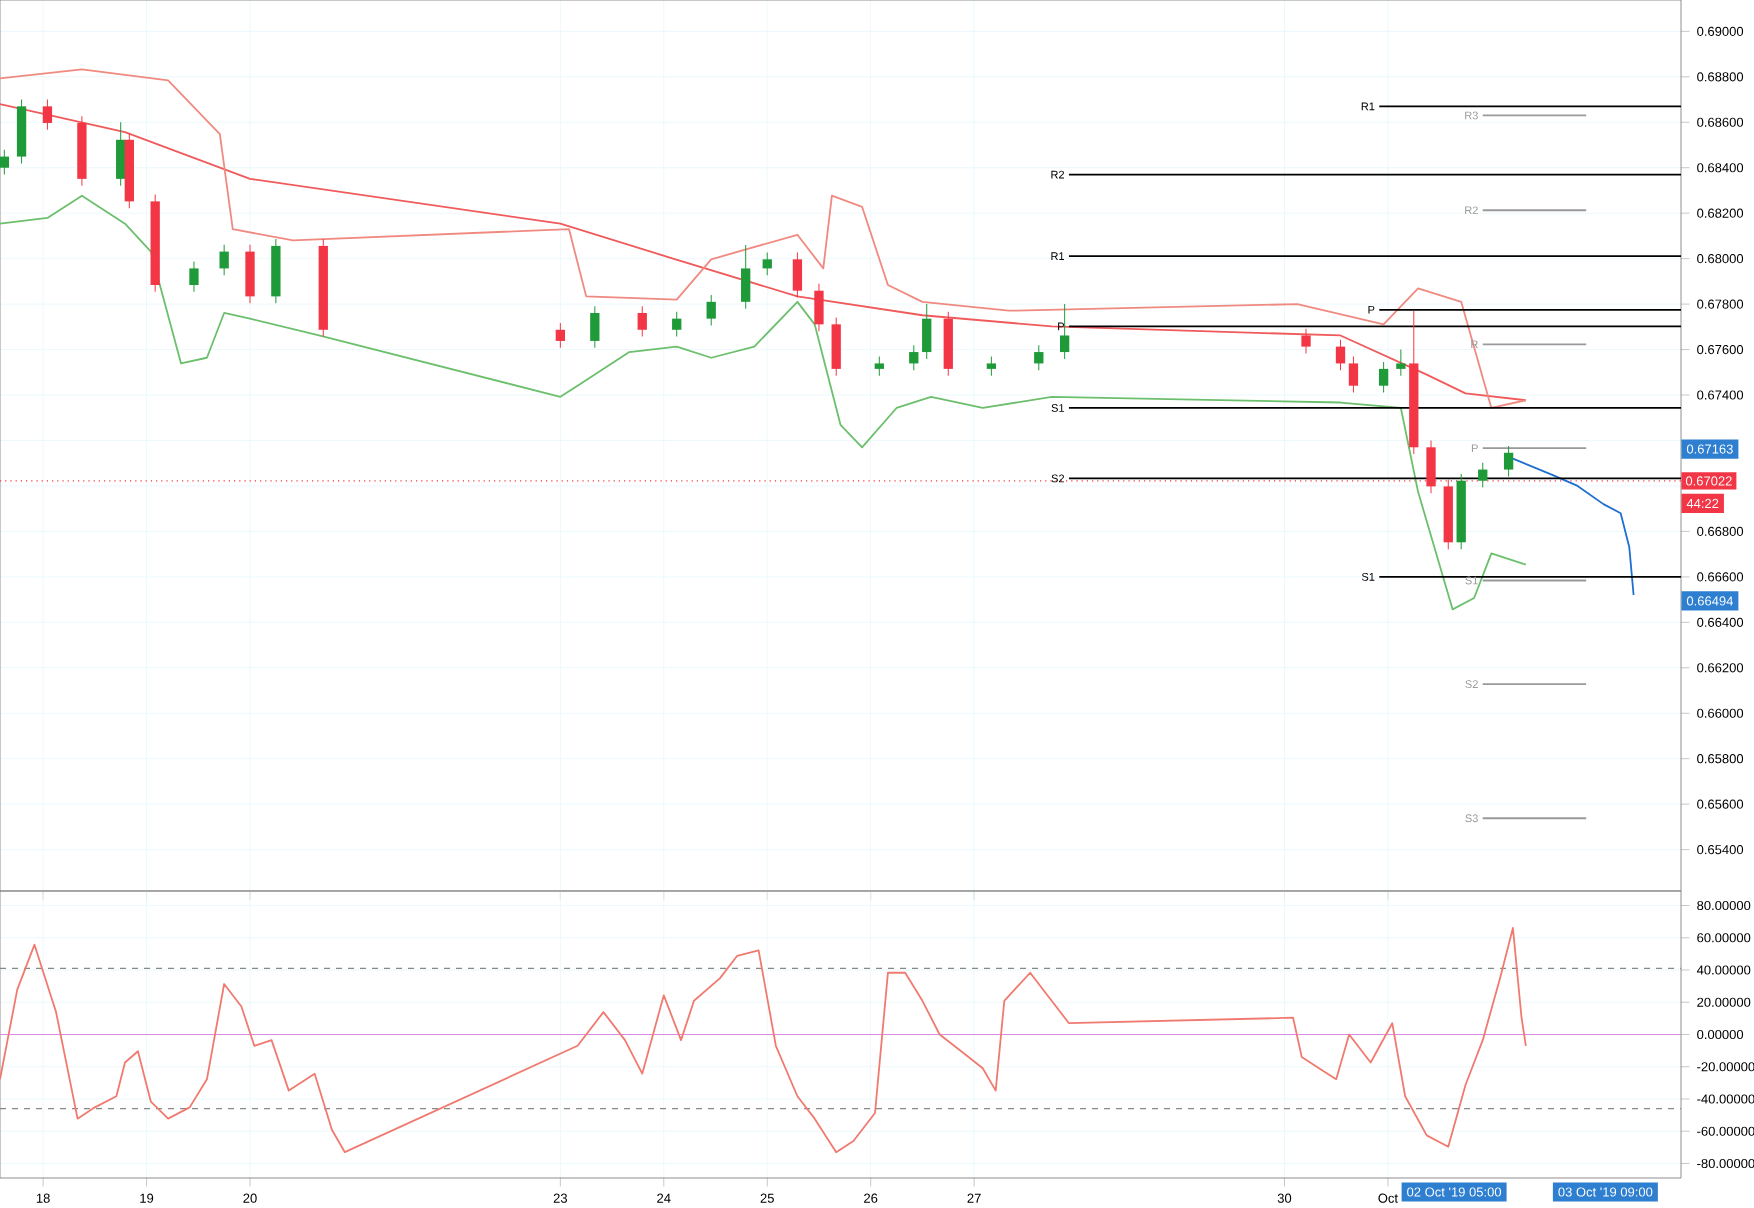 The width and height of the screenshot is (1754, 1208). Describe the element at coordinates (1720, 259) in the screenshot. I see `y-tick-label: 0.68000` at that location.